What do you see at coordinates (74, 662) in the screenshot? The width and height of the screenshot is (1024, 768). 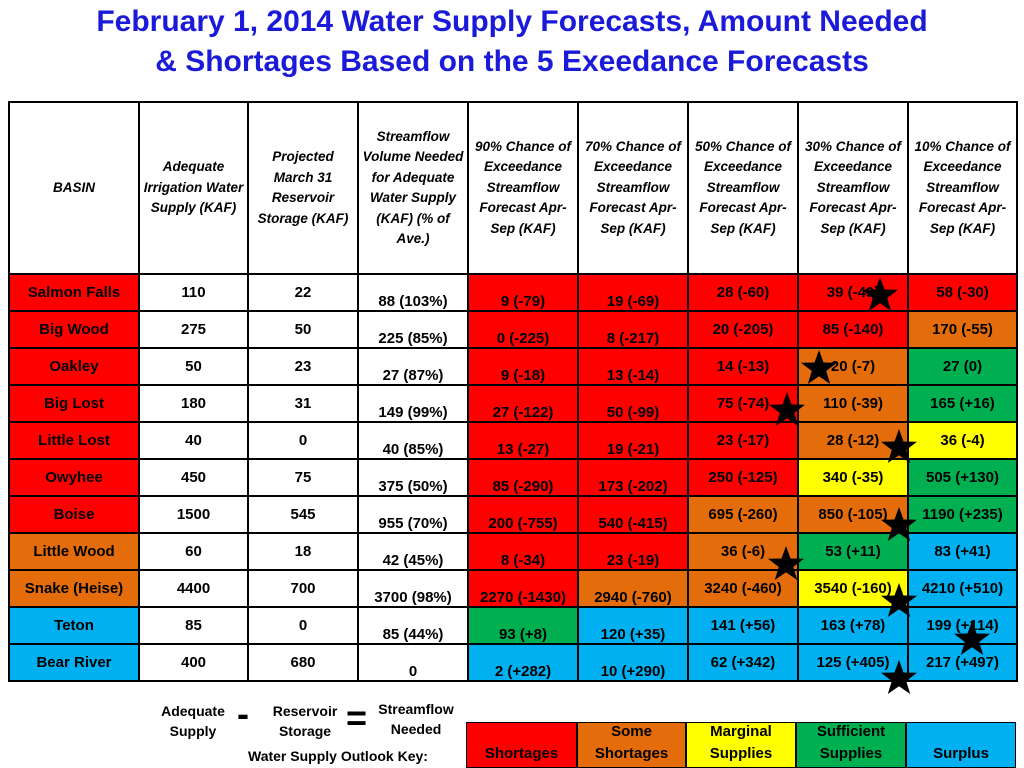 I see `basin-cell: Bear River` at bounding box center [74, 662].